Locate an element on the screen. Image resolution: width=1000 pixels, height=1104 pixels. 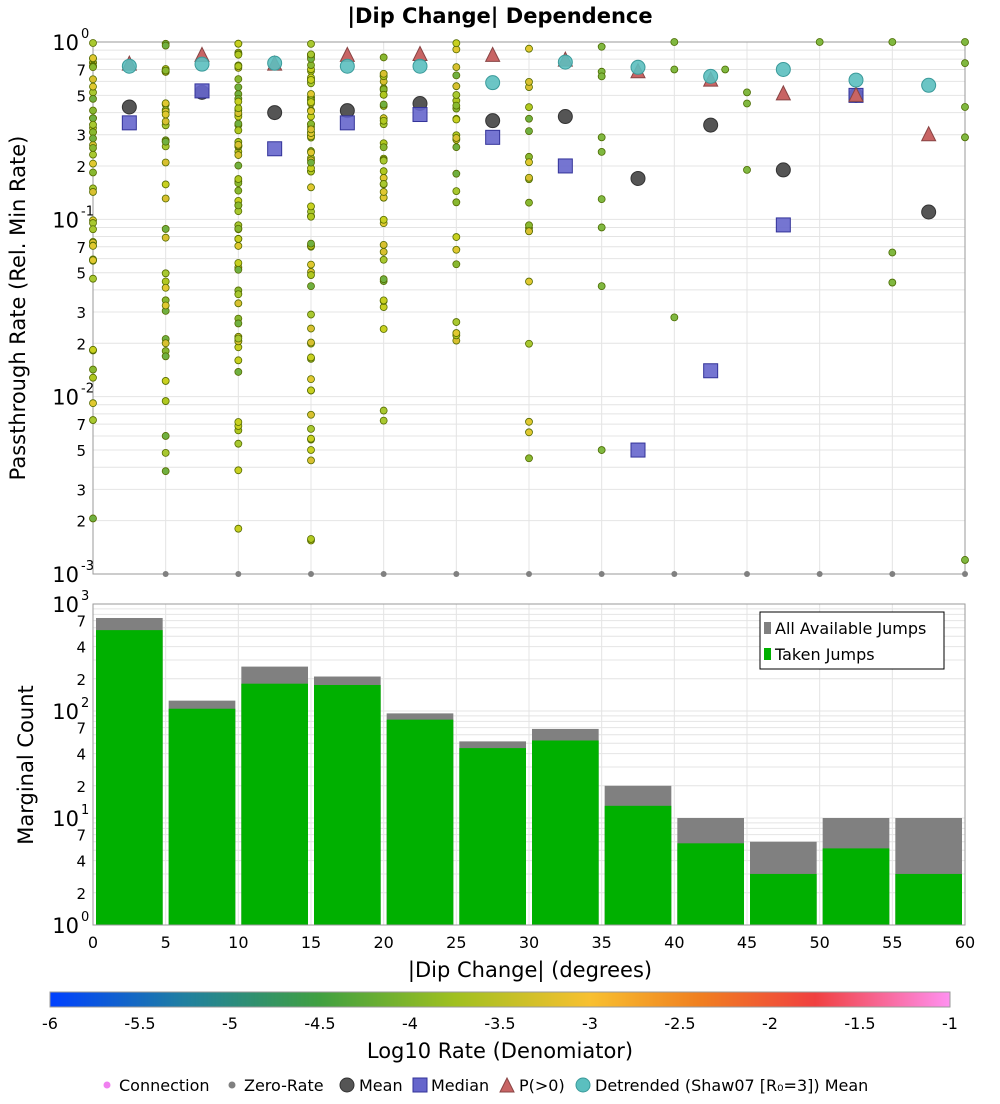
x-tick-label: 5 is located at coordinates (166, 942).